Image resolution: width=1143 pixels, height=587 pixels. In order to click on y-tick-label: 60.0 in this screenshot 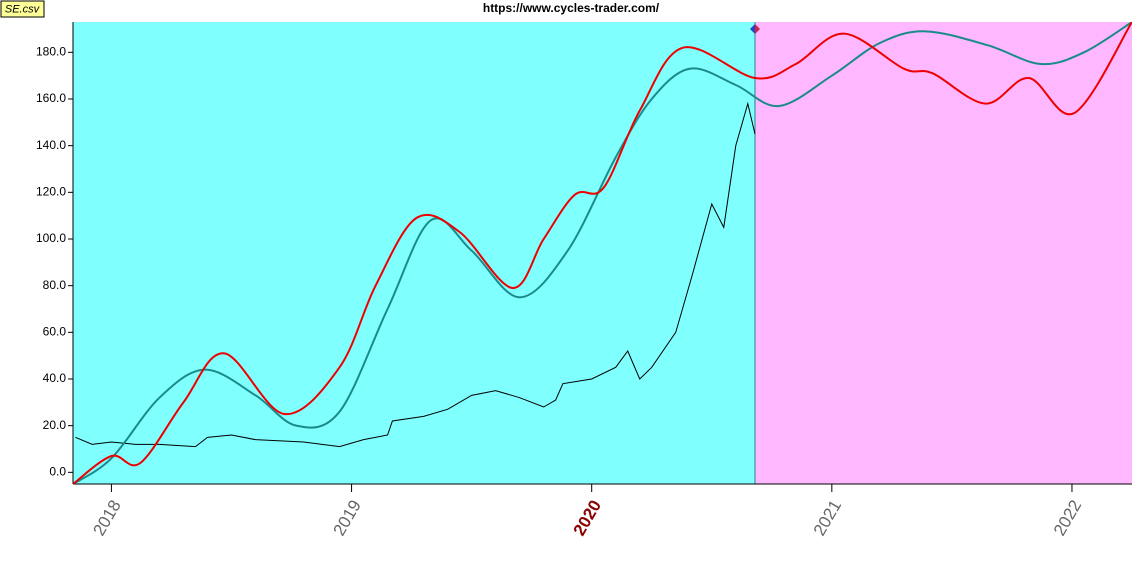, I will do `click(55, 332)`.